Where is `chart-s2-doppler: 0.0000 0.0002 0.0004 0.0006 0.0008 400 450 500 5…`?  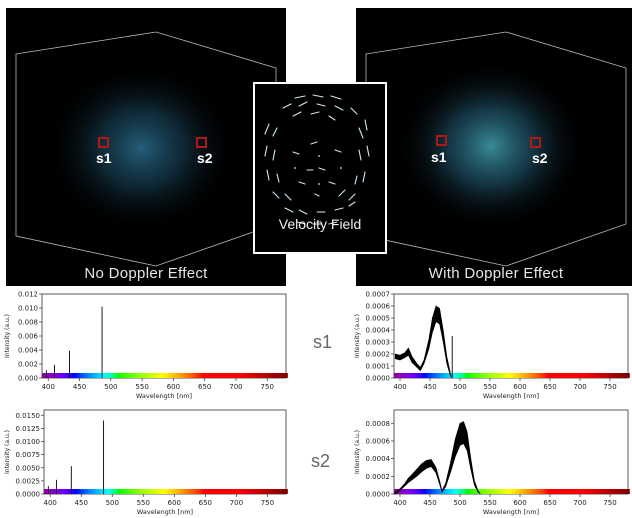
chart-s2-doppler: 0.0000 0.0002 0.0004 0.0006 0.0008 400 450 500 5… is located at coordinates (492, 462).